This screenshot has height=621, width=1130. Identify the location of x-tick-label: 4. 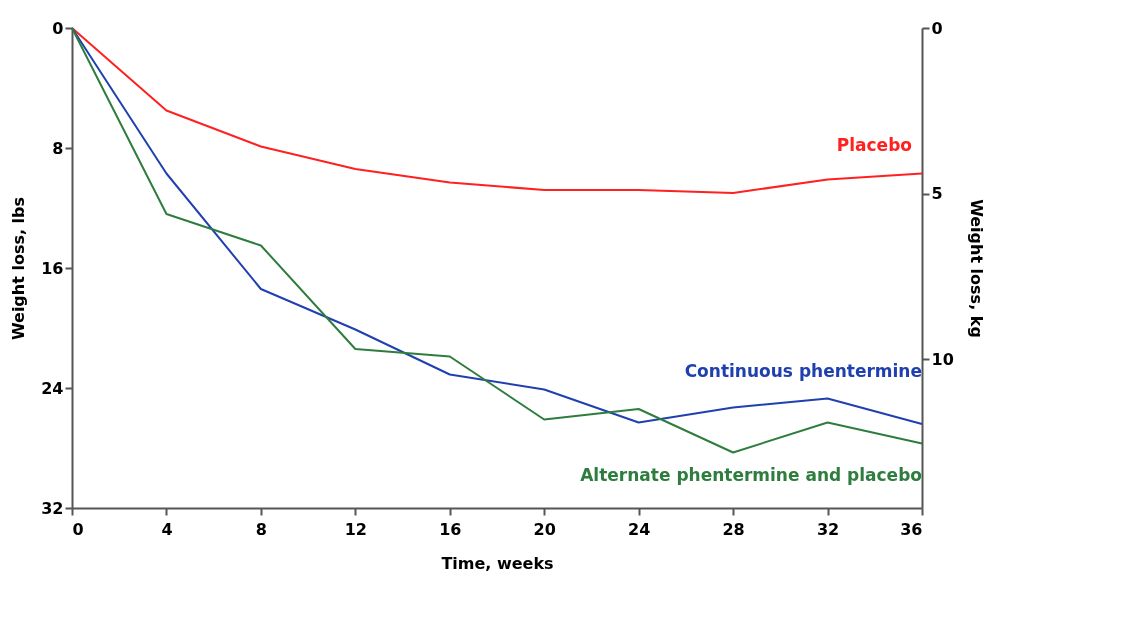
(167, 529).